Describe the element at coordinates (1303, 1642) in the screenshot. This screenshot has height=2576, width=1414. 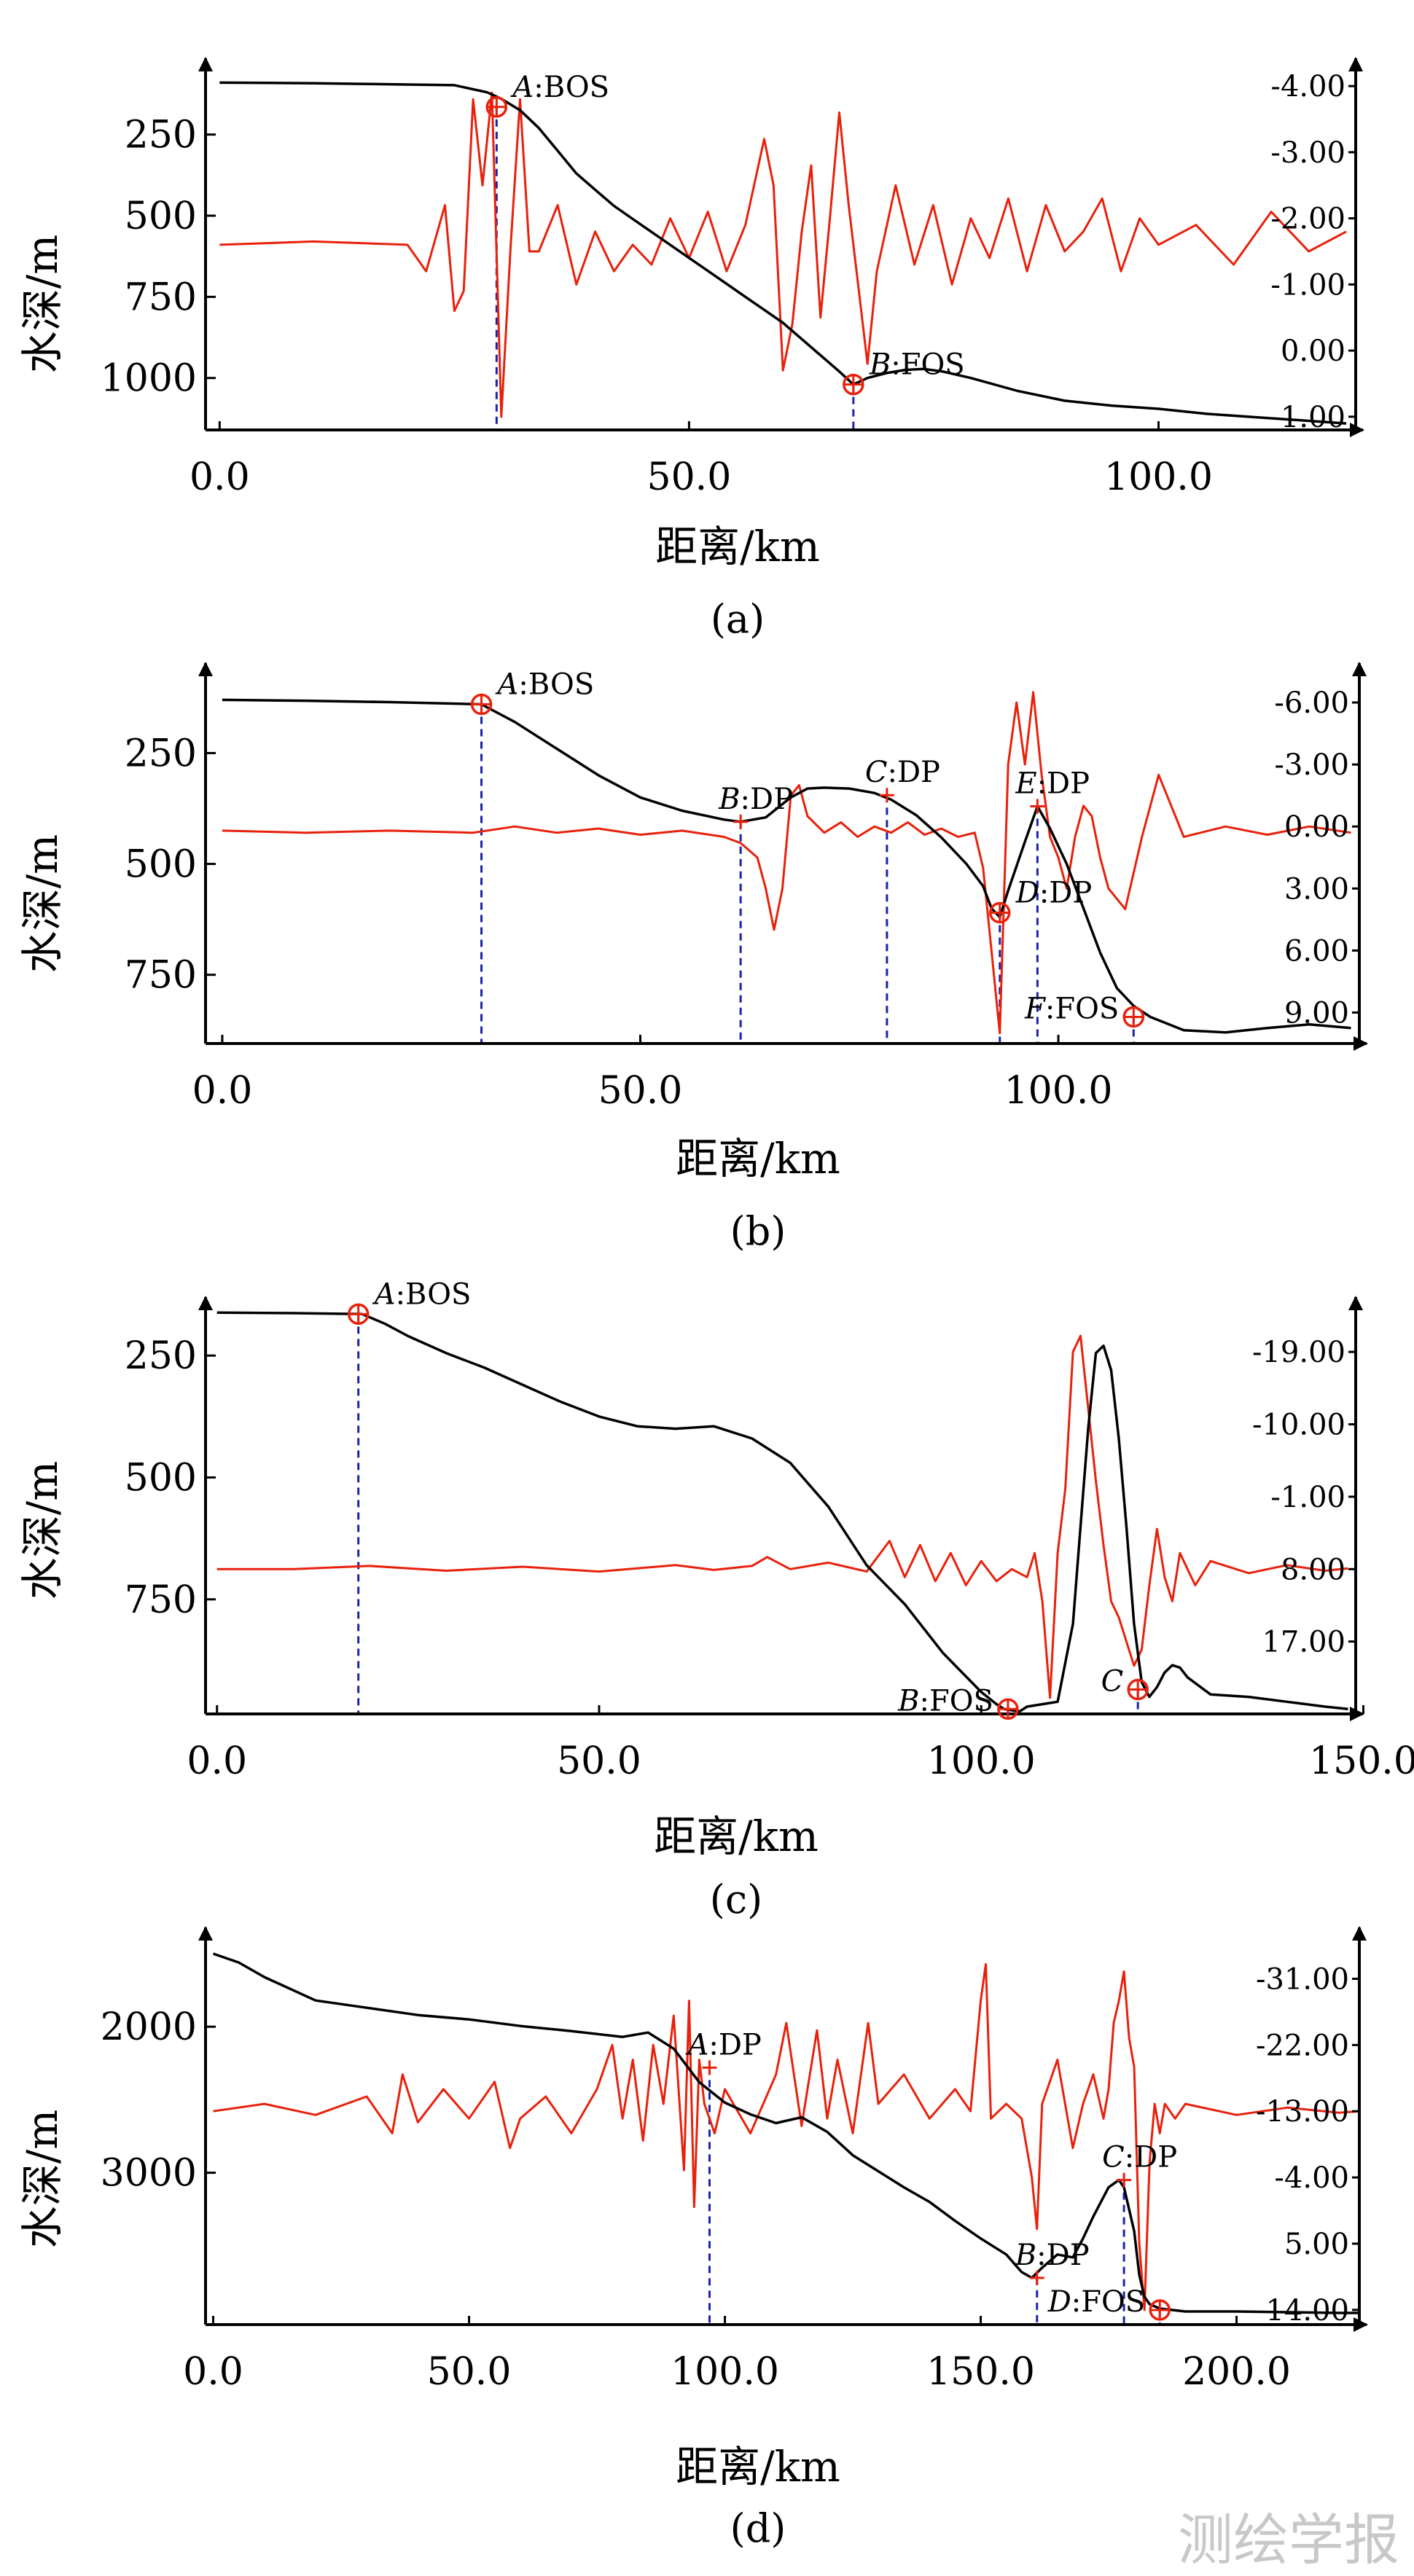
I see `right-tick-label: 17.00` at that location.